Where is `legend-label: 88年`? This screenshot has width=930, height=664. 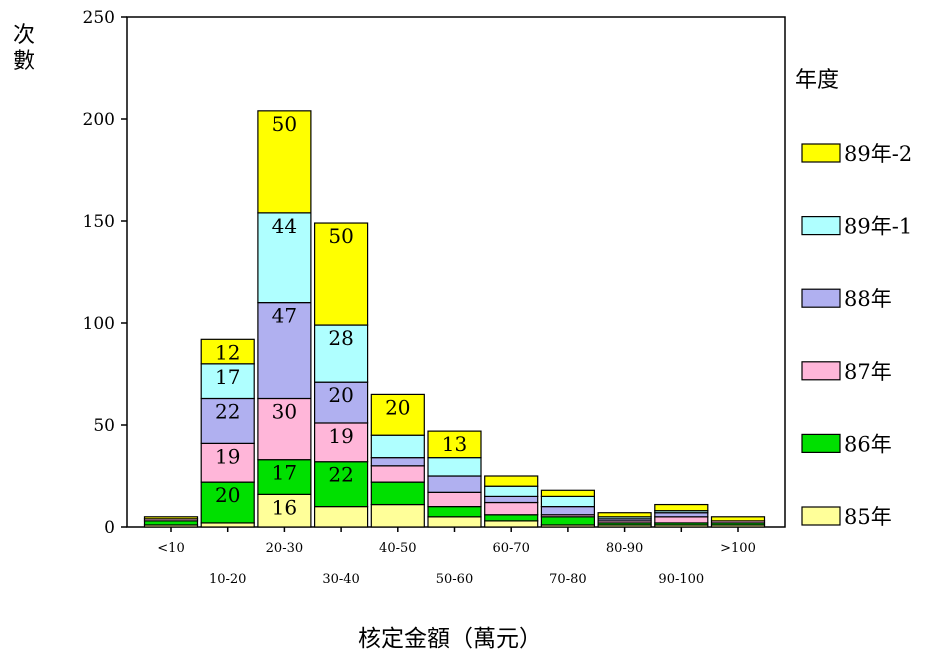 legend-label: 88年 is located at coordinates (868, 299).